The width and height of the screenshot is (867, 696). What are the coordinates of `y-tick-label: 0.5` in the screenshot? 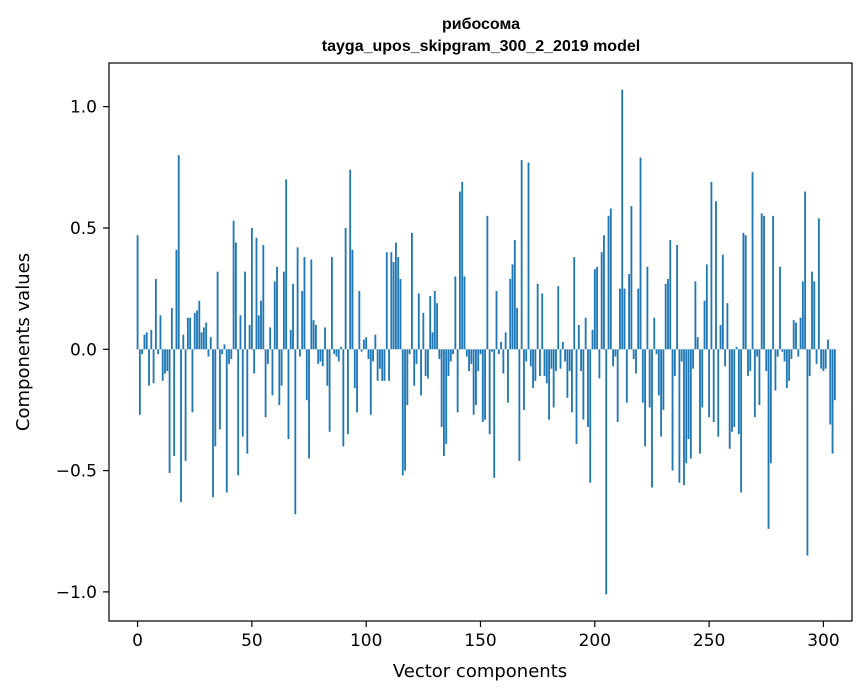 It's located at (83, 229).